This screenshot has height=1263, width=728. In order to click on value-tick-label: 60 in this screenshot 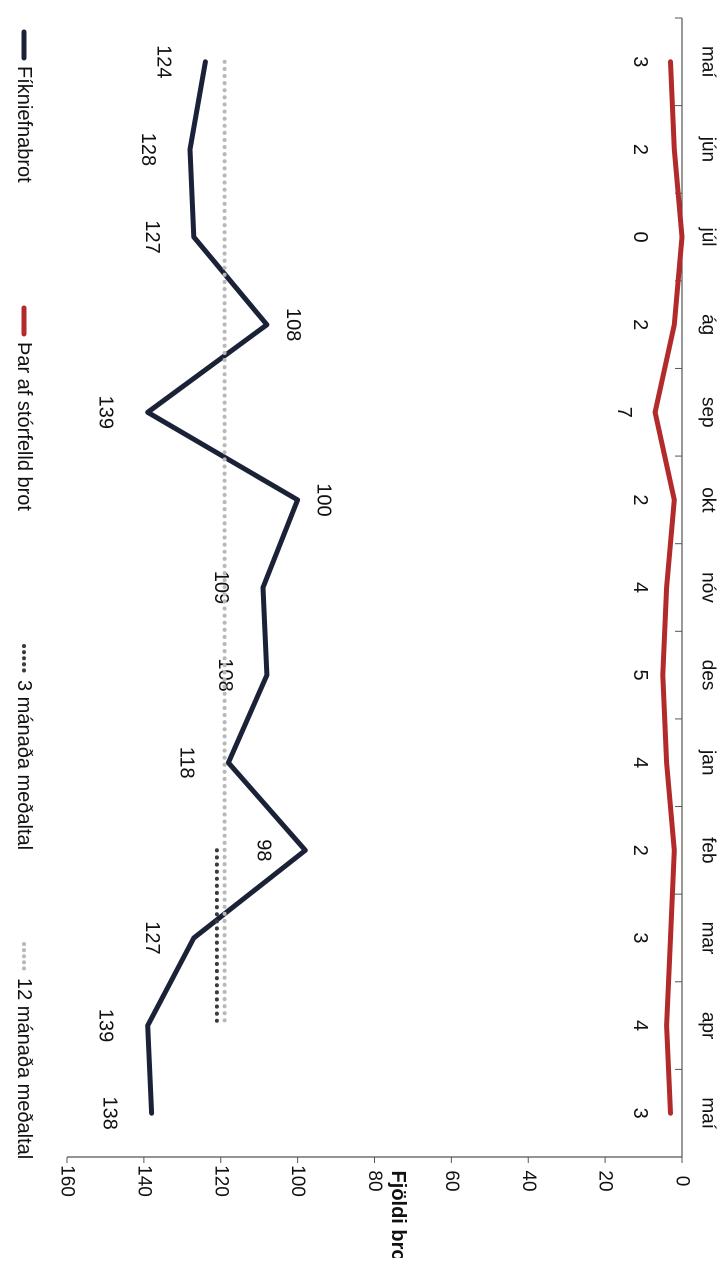, I will do `click(451, 1180)`.